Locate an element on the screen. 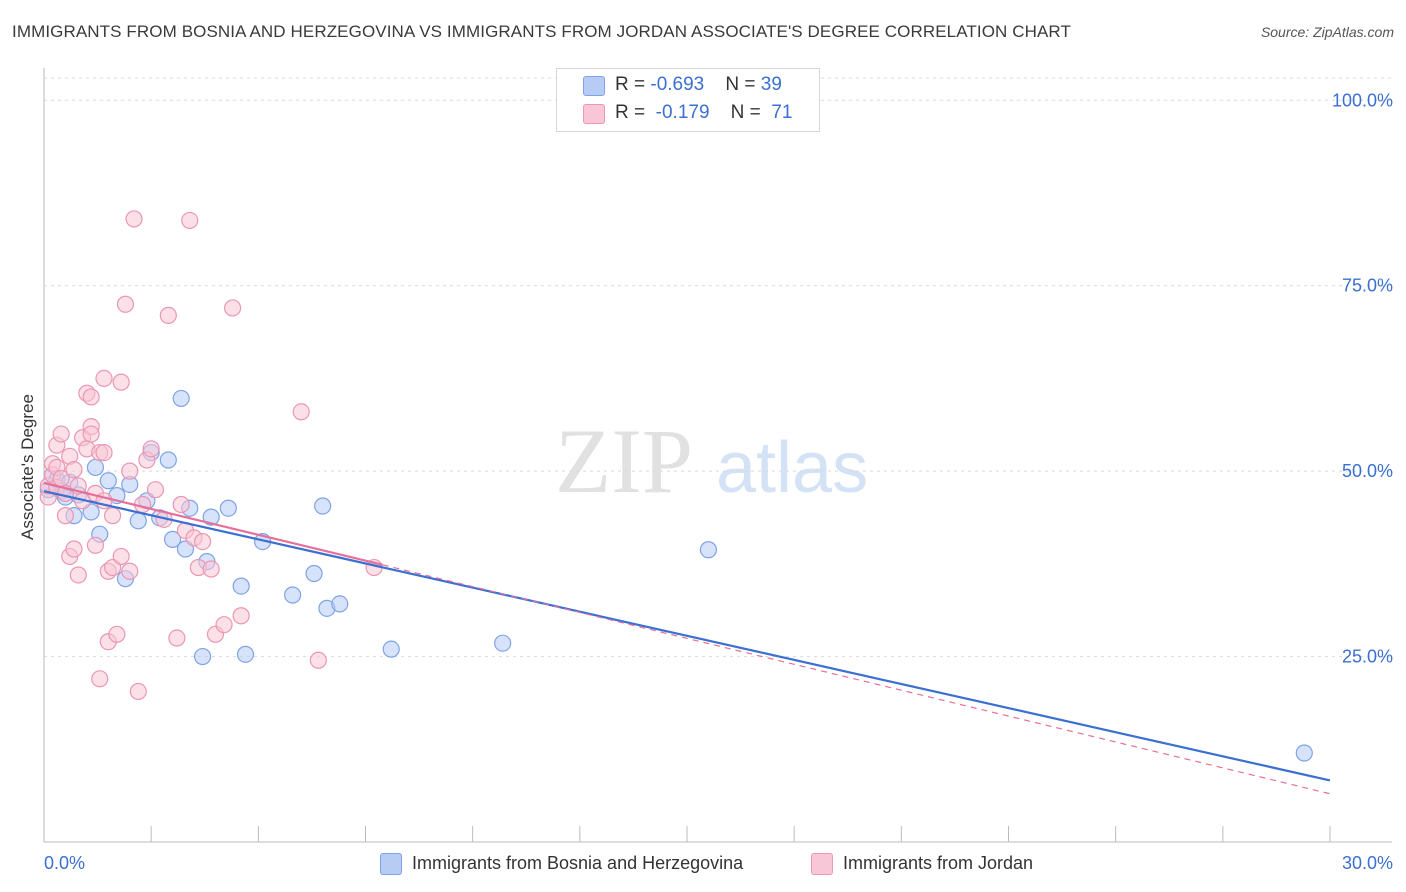 This screenshot has width=1406, height=892. source-credit: Source: ZipAtlas.com is located at coordinates (1327, 32).